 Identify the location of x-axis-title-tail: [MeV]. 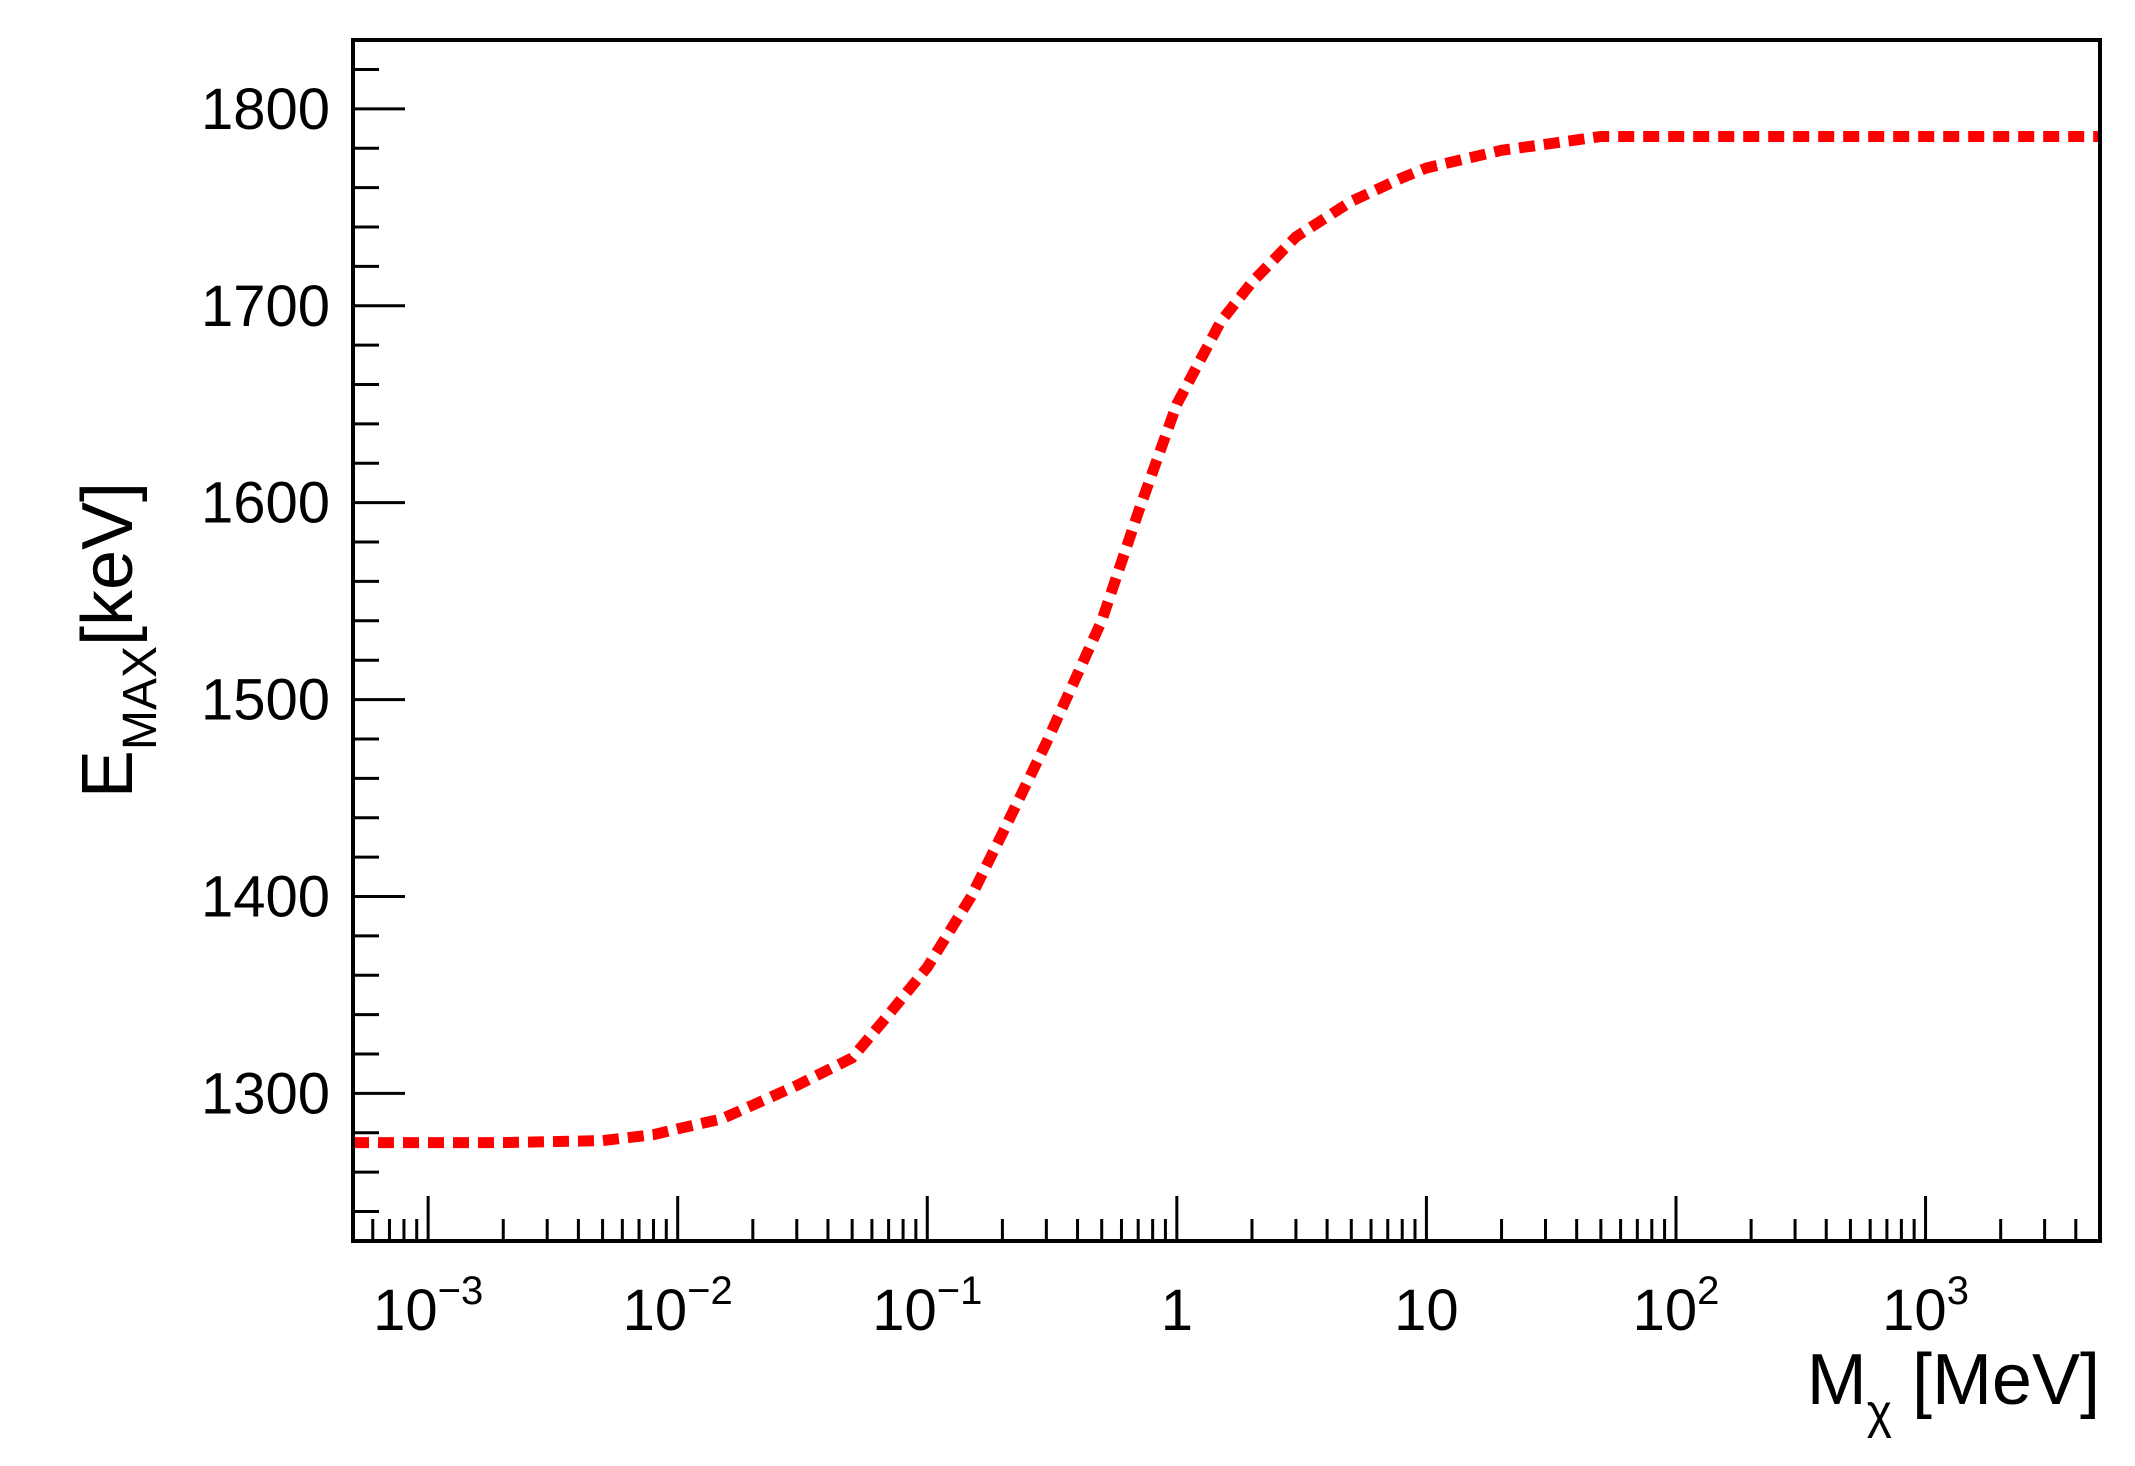
(1996, 1380).